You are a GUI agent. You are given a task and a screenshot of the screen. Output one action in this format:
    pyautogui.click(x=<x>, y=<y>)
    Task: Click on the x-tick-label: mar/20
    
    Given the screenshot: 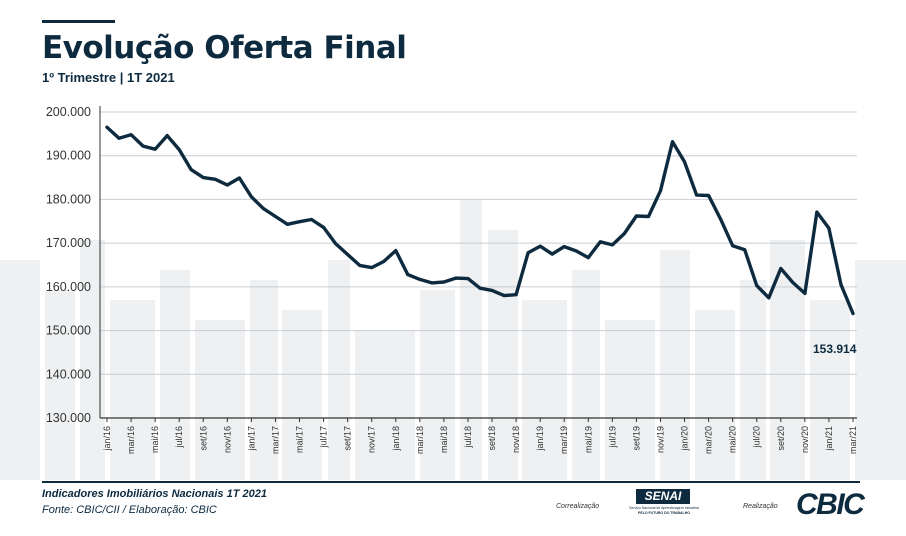 What is the action you would take?
    pyautogui.click(x=709, y=440)
    